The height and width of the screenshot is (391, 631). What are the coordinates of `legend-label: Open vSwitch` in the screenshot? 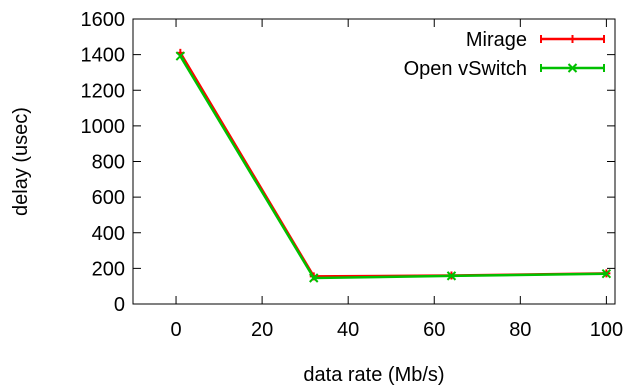 It's located at (465, 69).